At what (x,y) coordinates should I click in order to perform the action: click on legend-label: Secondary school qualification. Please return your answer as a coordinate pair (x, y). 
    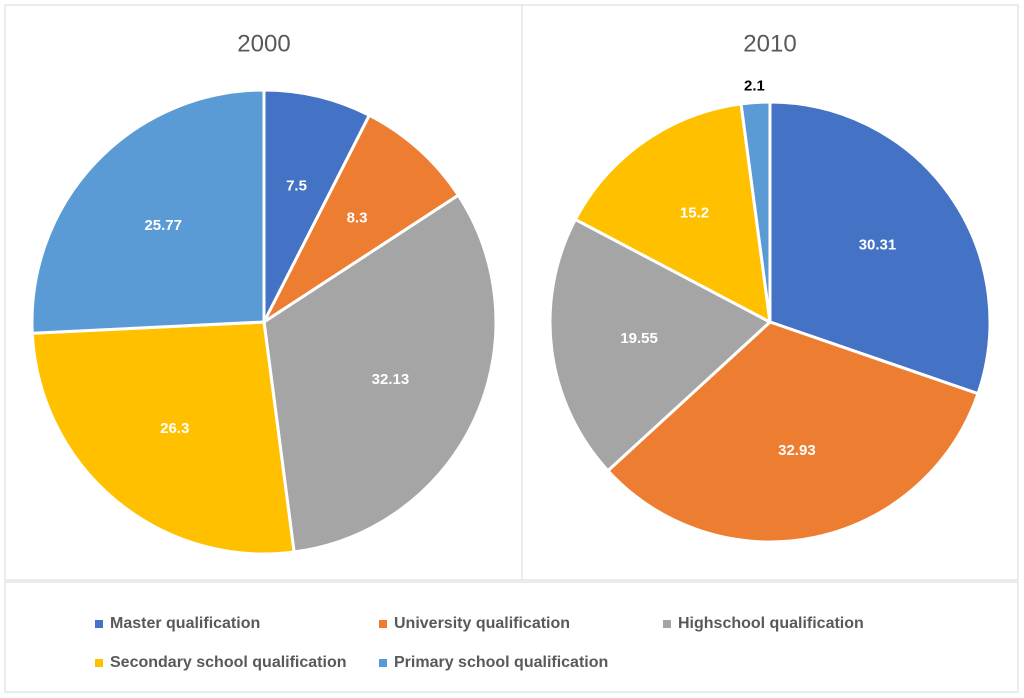
    Looking at the image, I should click on (228, 662).